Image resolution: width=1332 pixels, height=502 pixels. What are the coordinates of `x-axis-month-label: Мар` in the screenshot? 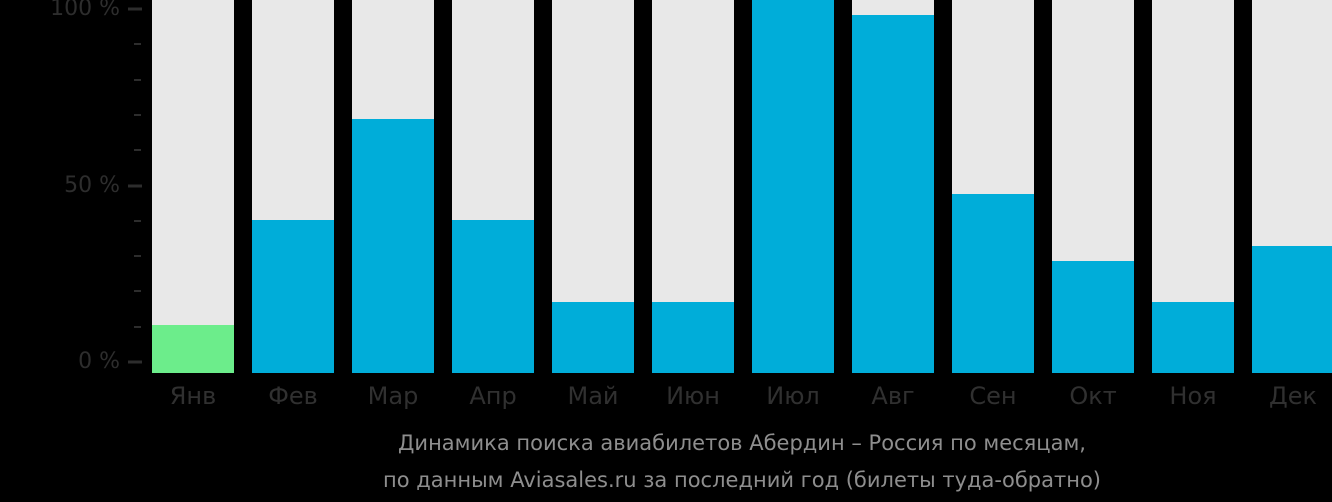 It's located at (393, 396).